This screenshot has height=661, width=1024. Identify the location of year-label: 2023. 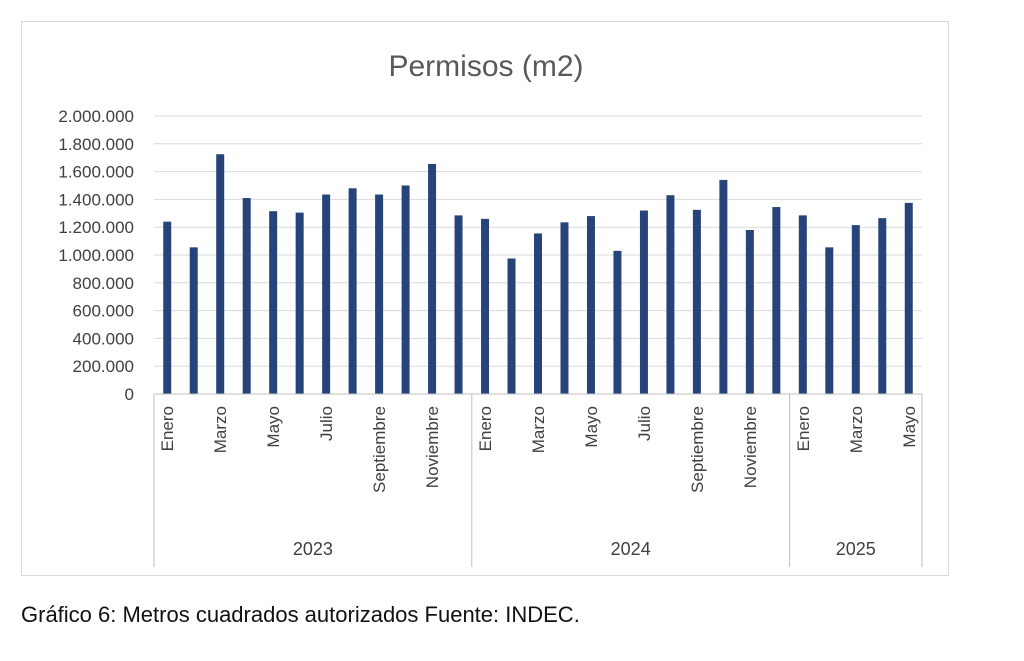
(313, 549).